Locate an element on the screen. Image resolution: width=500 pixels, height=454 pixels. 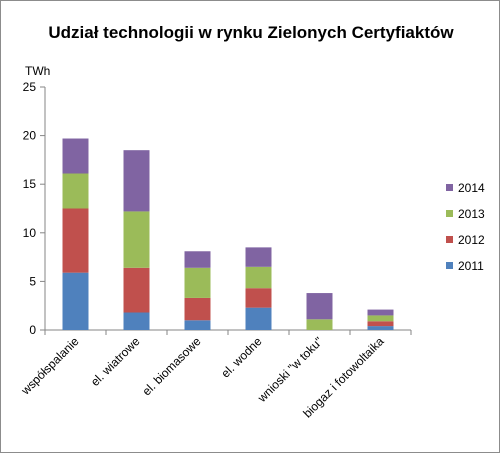
legend: 2014 2013 2012 2011 is located at coordinates (465, 227).